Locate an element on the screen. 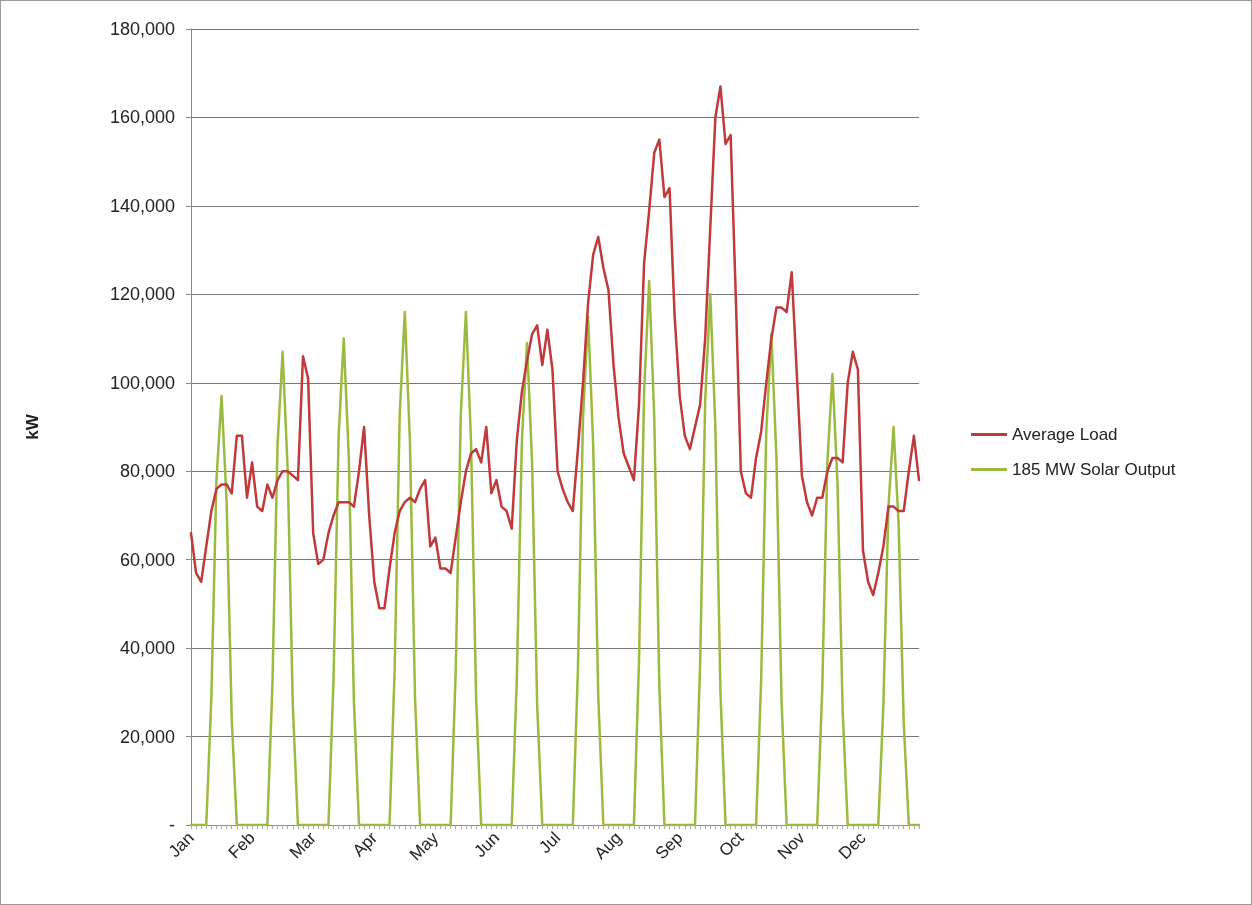 The image size is (1252, 905). legend-label: 185 MW Solar Output is located at coordinates (1094, 469).